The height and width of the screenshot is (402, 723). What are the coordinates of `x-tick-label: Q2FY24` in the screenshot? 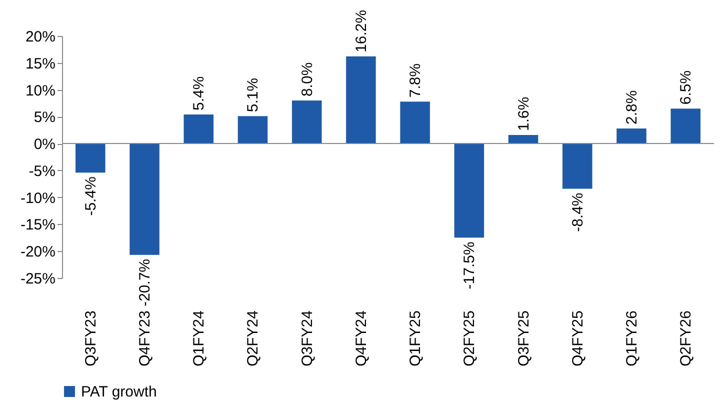 It's located at (253, 338).